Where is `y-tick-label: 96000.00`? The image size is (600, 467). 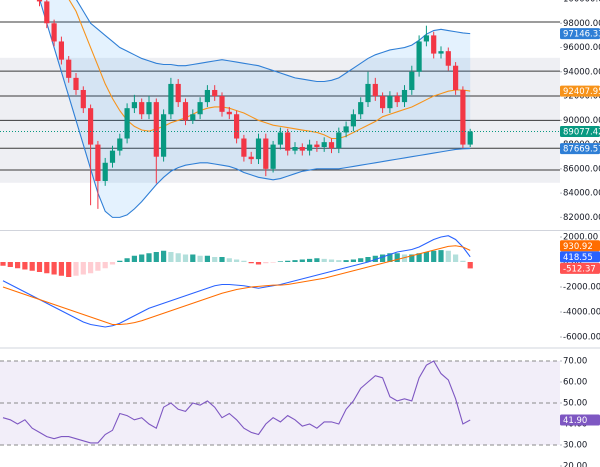 y-tick-label: 96000.00 is located at coordinates (581, 48).